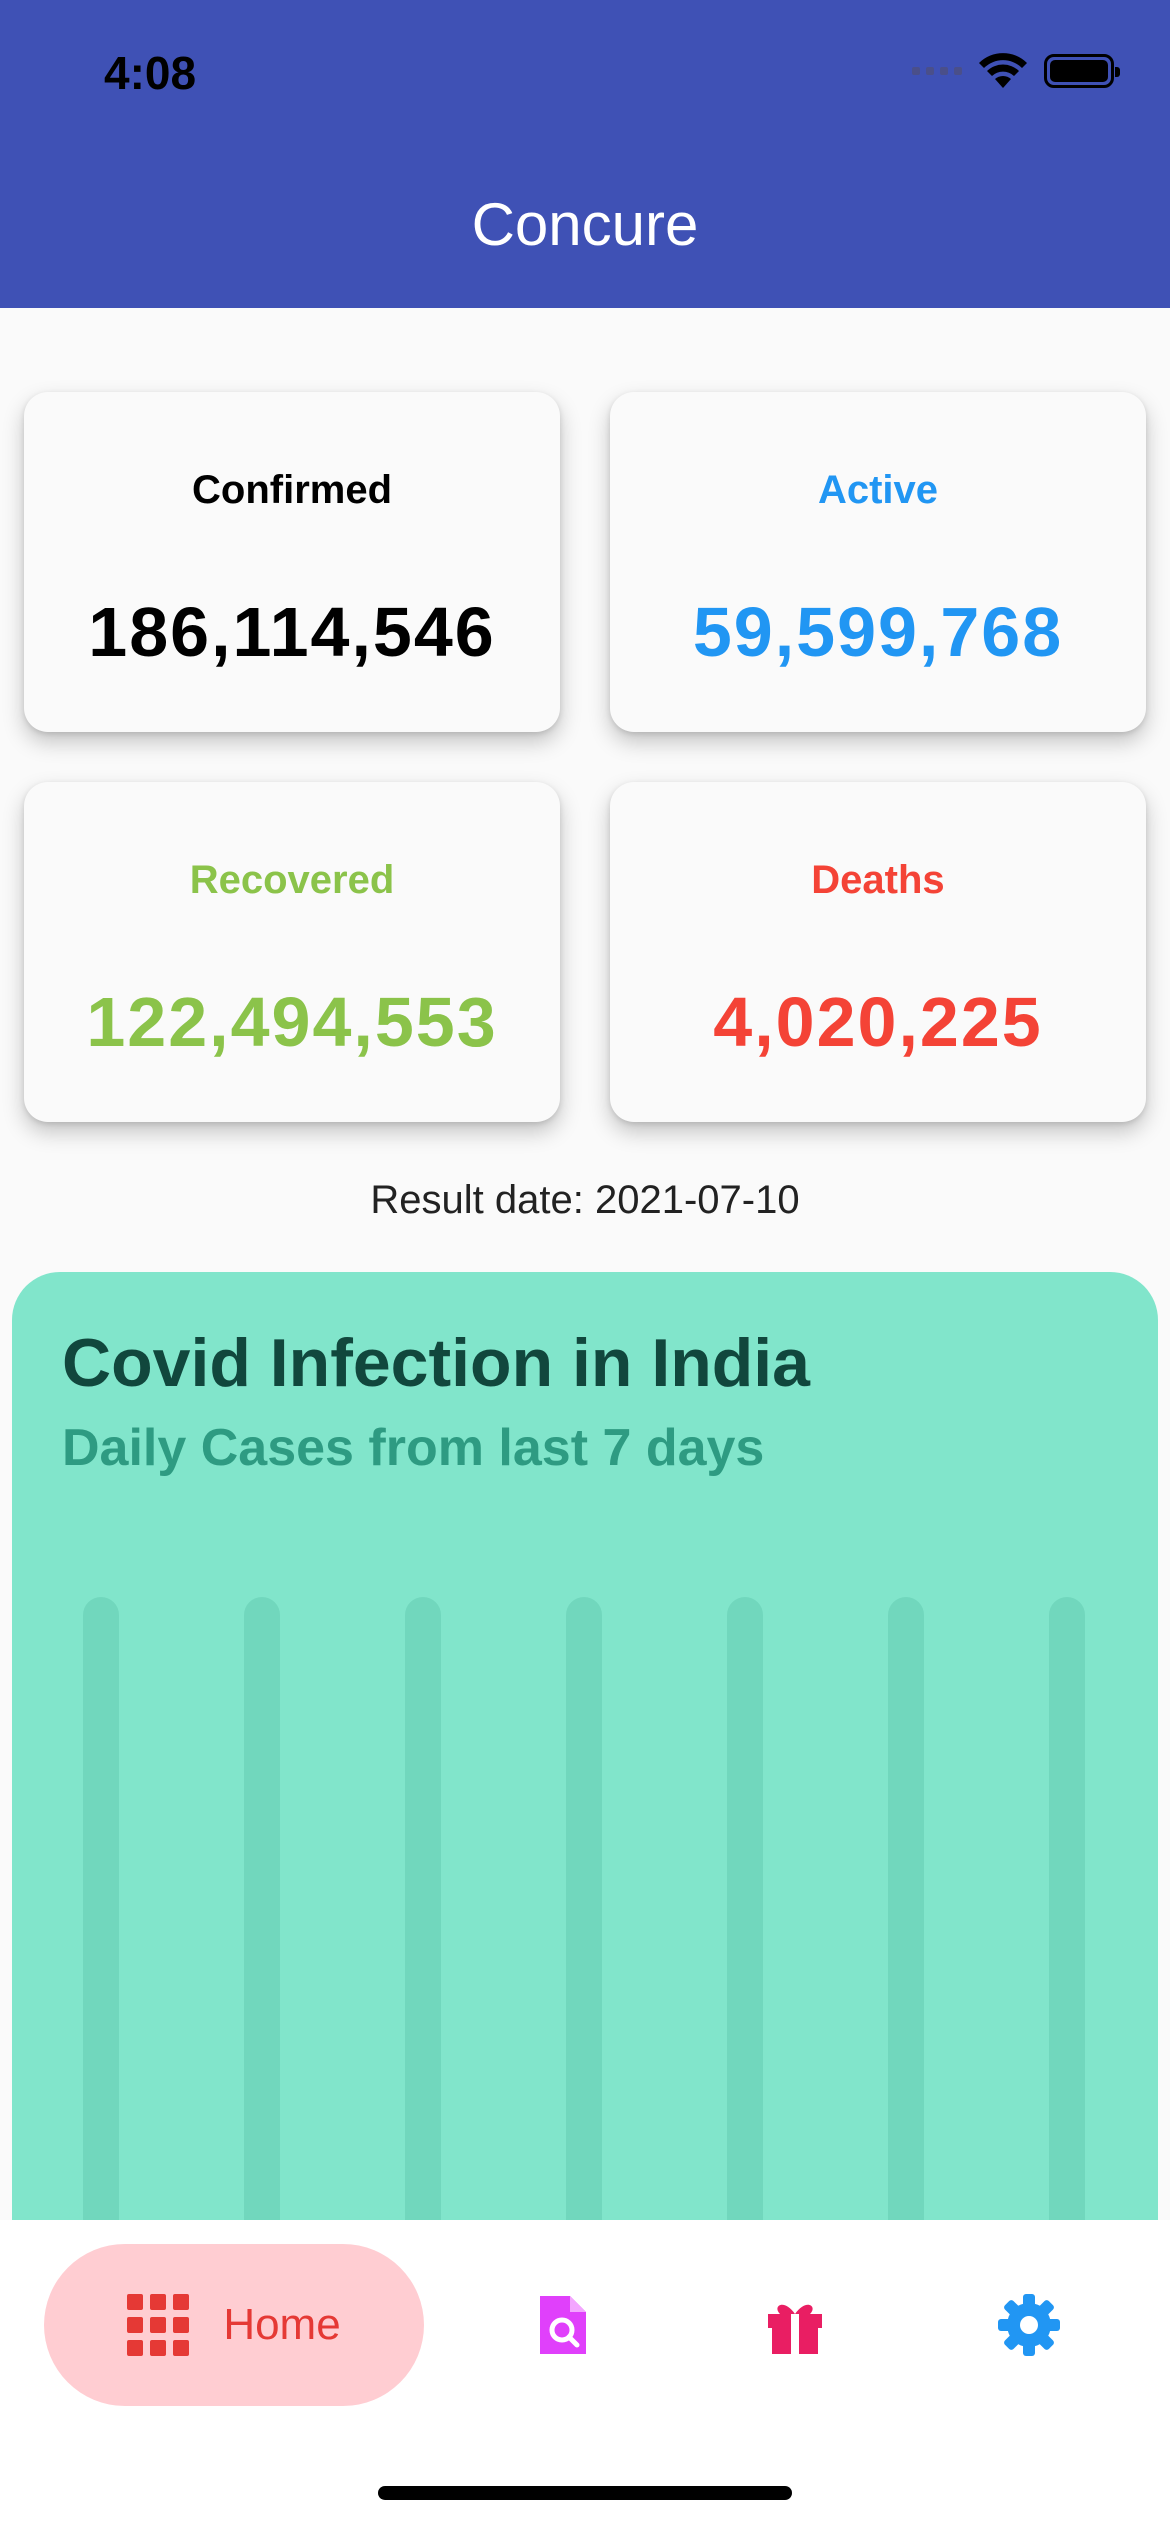 This screenshot has width=1170, height=2532. Describe the element at coordinates (292, 880) in the screenshot. I see `recovered-label: Recovered` at that location.